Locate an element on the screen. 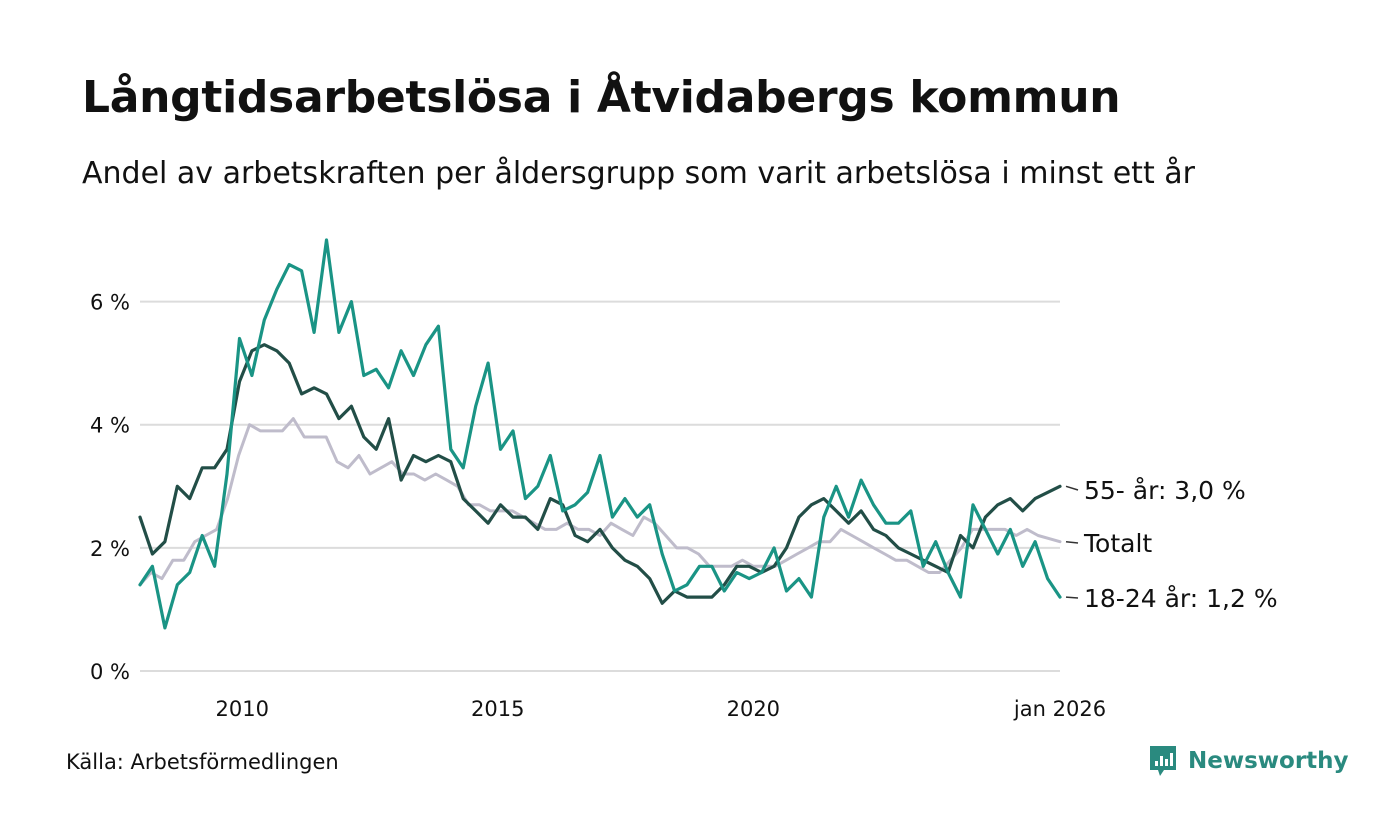  x-tick-label: 2015 is located at coordinates (497, 709).